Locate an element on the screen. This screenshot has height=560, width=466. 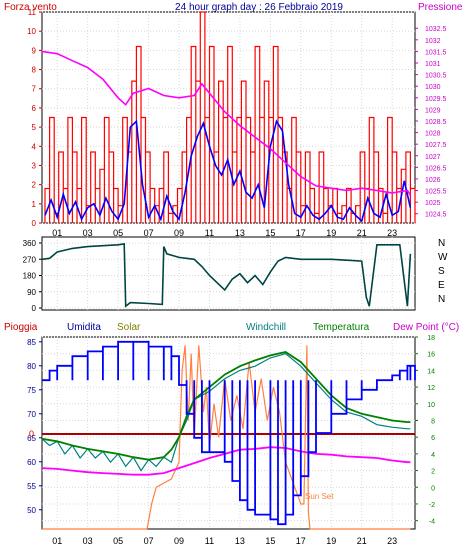
y-tick-label: 180 is located at coordinates (30, 276).